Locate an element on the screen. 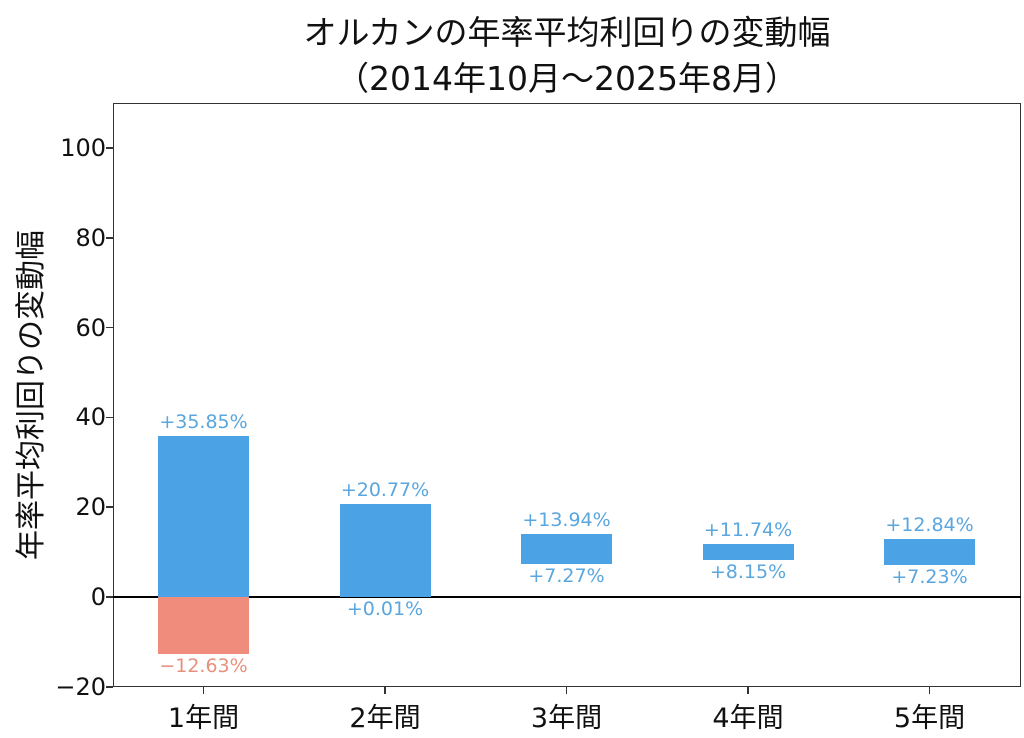 Image resolution: width=1024 pixels, height=738 pixels. bar-max-label: +12.84% is located at coordinates (929, 525).